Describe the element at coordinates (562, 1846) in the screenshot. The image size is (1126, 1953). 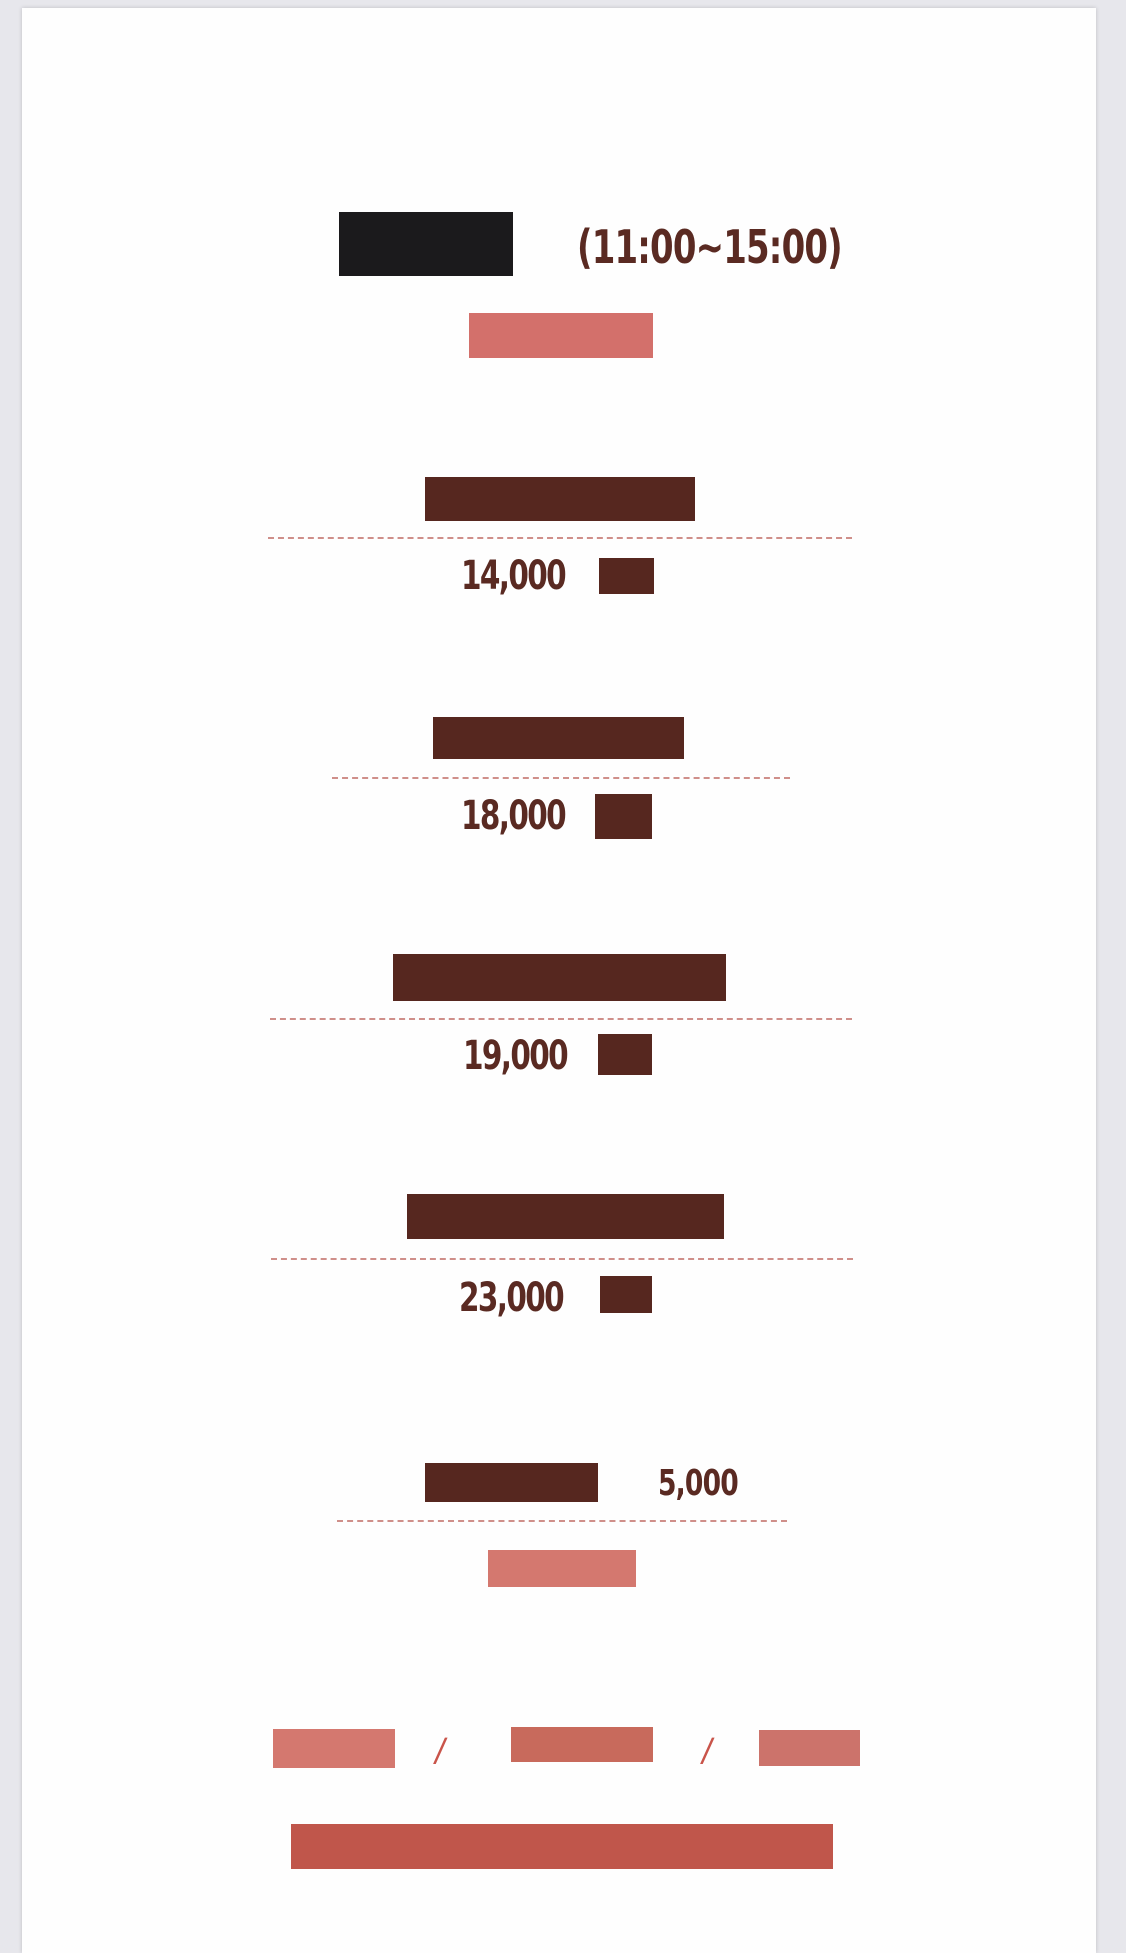
I see `footer-banner-redacted` at that location.